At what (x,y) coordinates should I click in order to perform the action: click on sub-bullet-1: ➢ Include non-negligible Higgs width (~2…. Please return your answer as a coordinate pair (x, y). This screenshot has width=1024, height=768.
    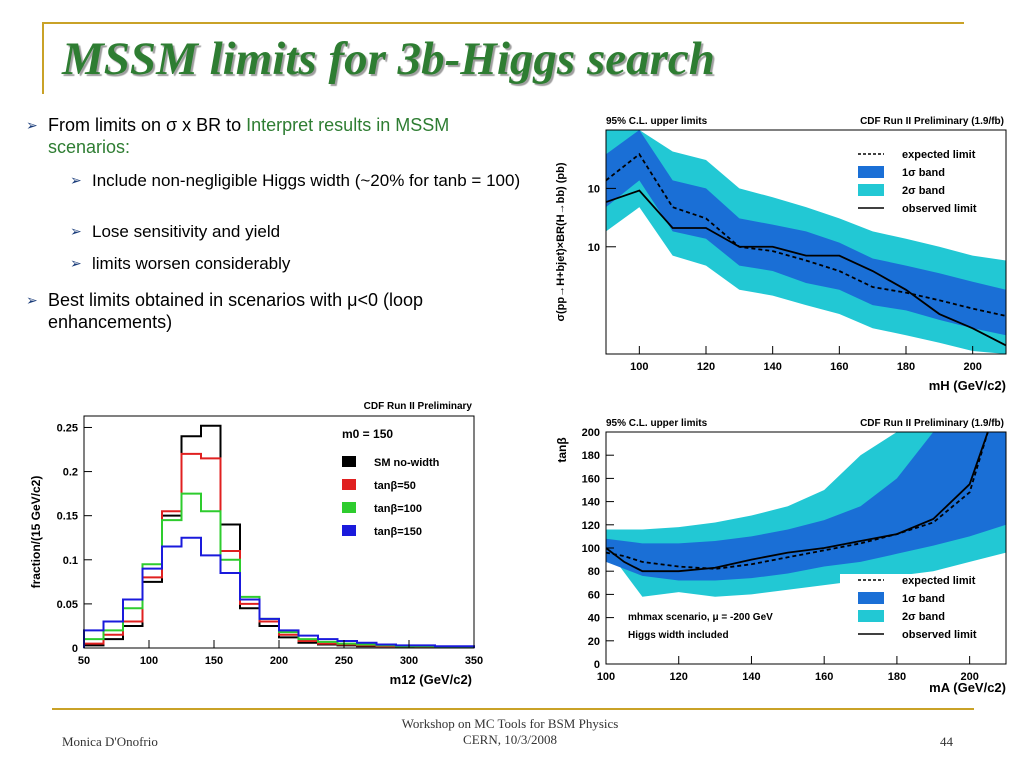
    Looking at the image, I should click on (296, 180).